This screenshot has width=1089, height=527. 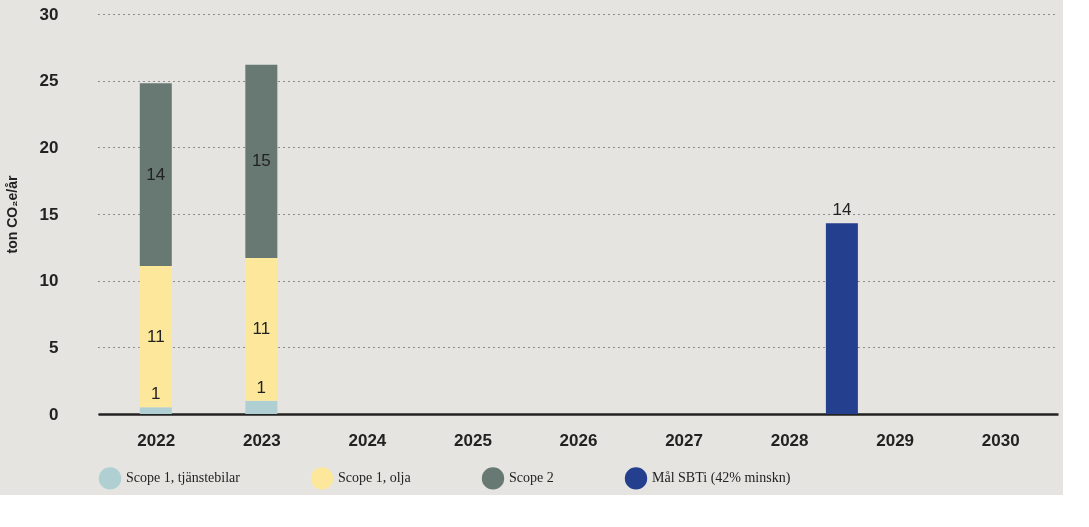 I want to click on y-tick-label: 0, so click(x=54, y=414).